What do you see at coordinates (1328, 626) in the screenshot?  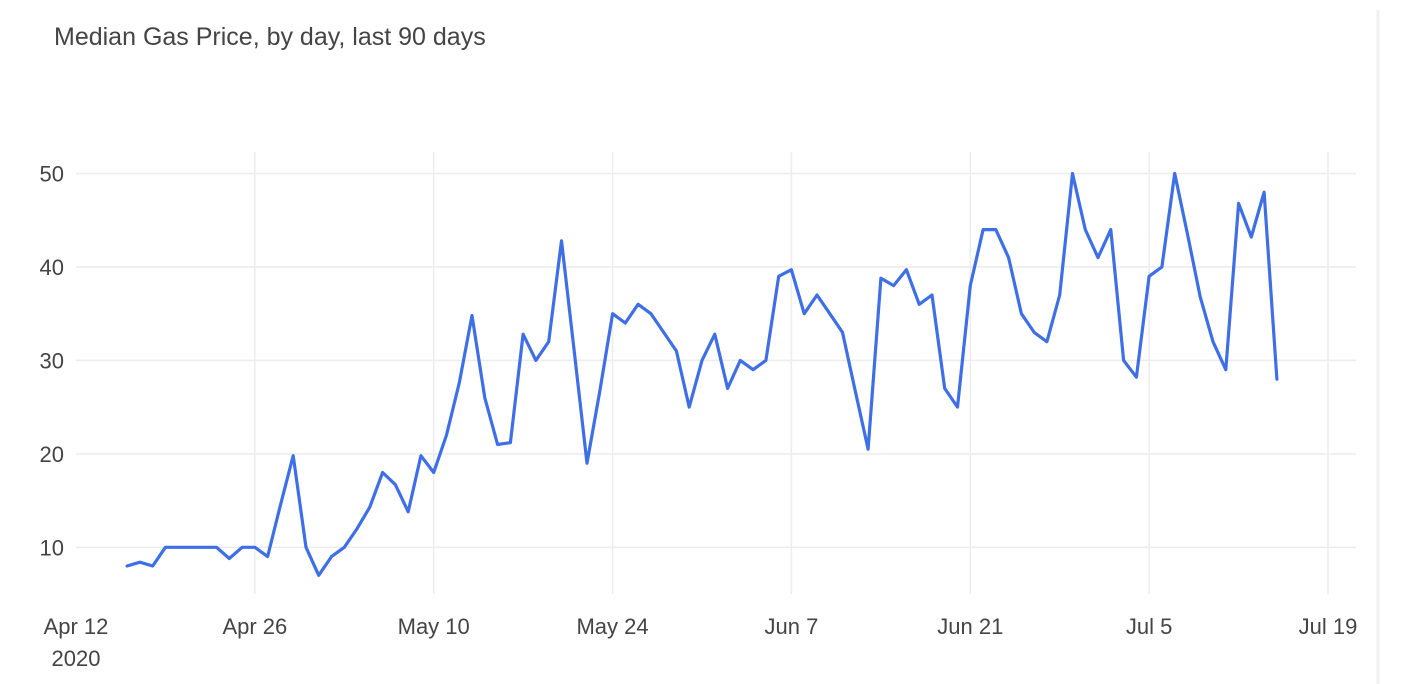 I see `x-tick-label: Jul 19` at bounding box center [1328, 626].